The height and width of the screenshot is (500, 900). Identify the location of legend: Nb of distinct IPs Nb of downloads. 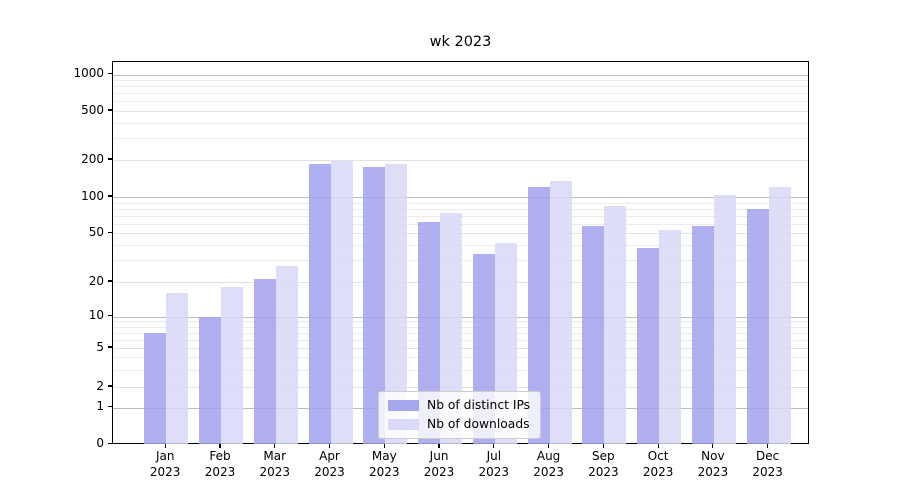
(460, 415).